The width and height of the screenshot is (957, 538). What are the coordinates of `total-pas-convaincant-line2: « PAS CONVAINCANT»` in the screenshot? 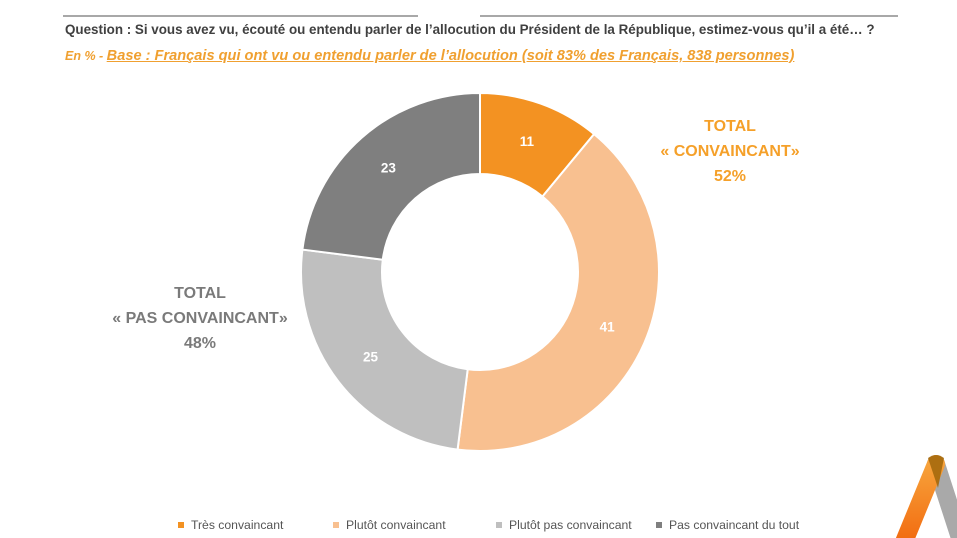 It's located at (200, 318).